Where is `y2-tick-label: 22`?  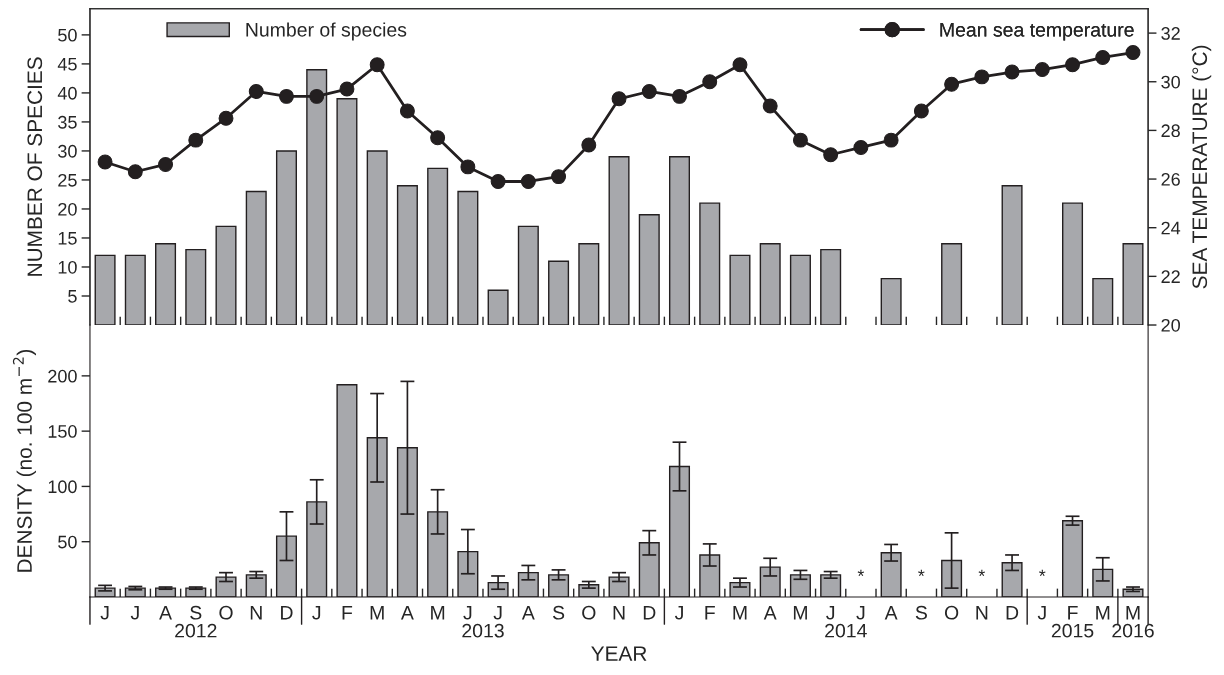 y2-tick-label: 22 is located at coordinates (1170, 276).